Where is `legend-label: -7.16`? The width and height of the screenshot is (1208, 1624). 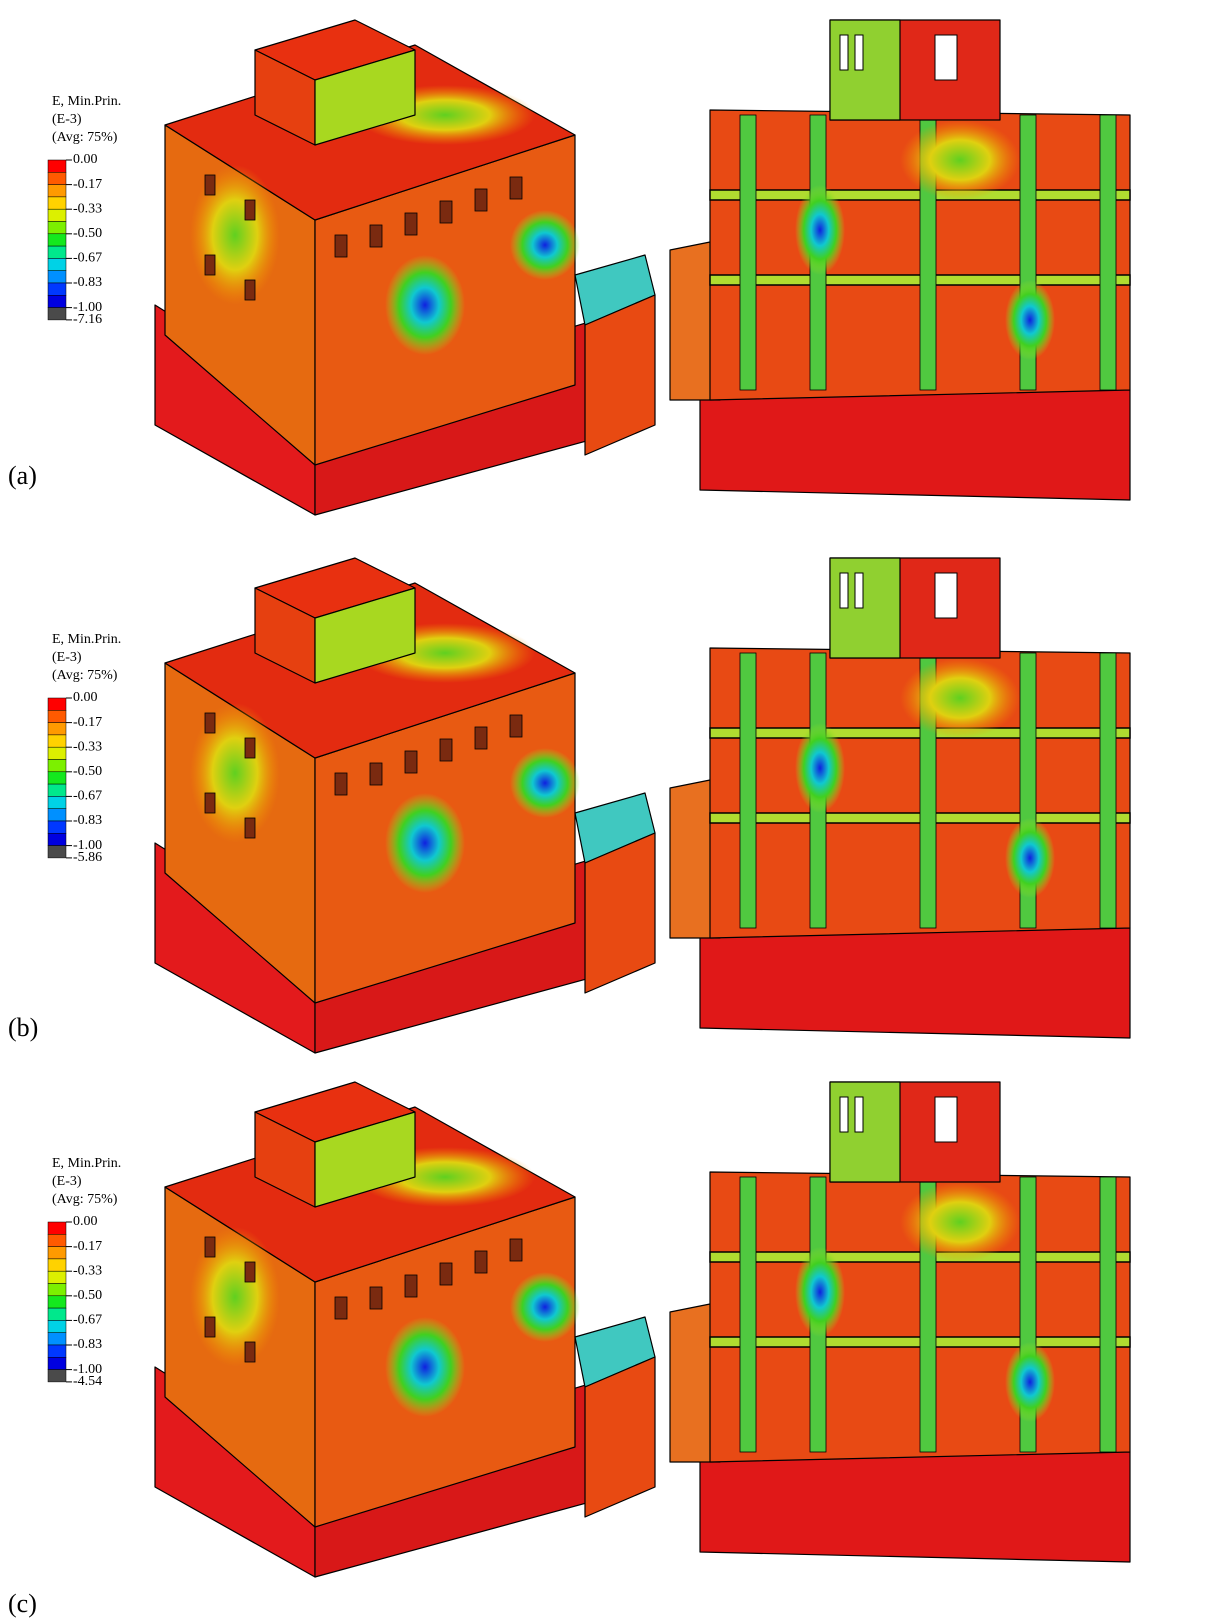 legend-label: -7.16 is located at coordinates (87, 319).